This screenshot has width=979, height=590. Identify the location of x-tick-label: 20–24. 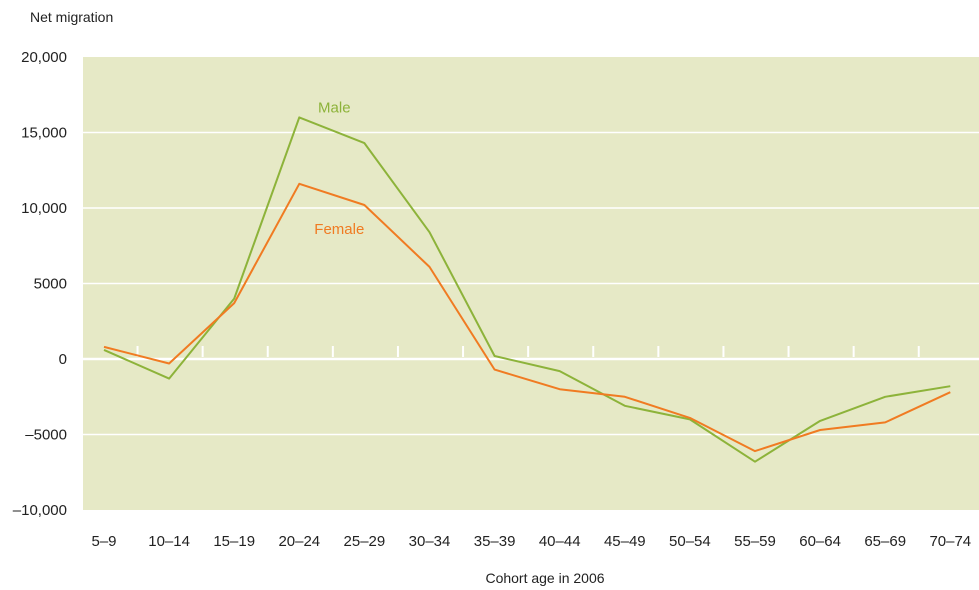
(299, 541).